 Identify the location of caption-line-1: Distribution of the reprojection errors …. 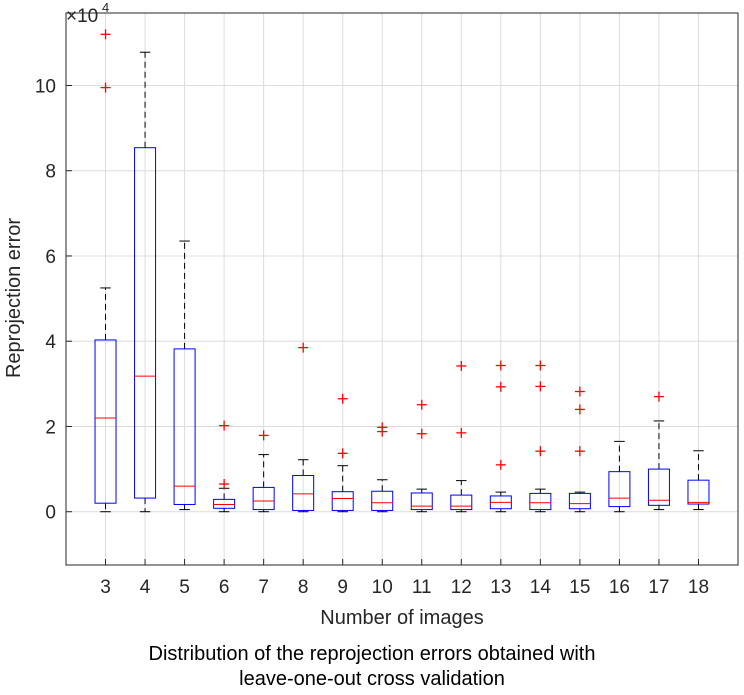
(372, 654).